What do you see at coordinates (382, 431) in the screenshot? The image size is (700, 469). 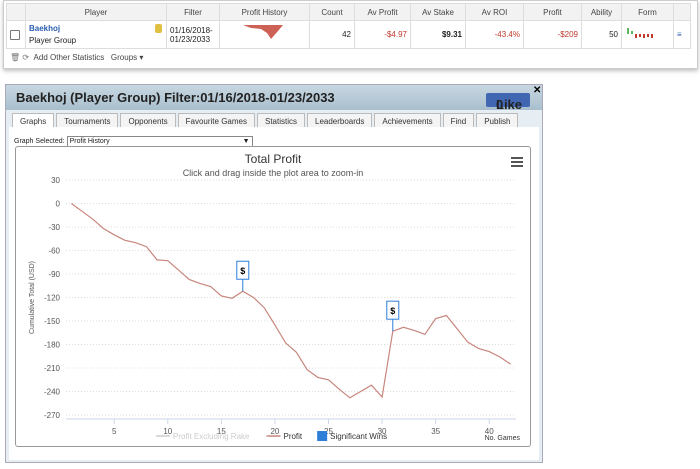 I see `x-tick-label: 30` at bounding box center [382, 431].